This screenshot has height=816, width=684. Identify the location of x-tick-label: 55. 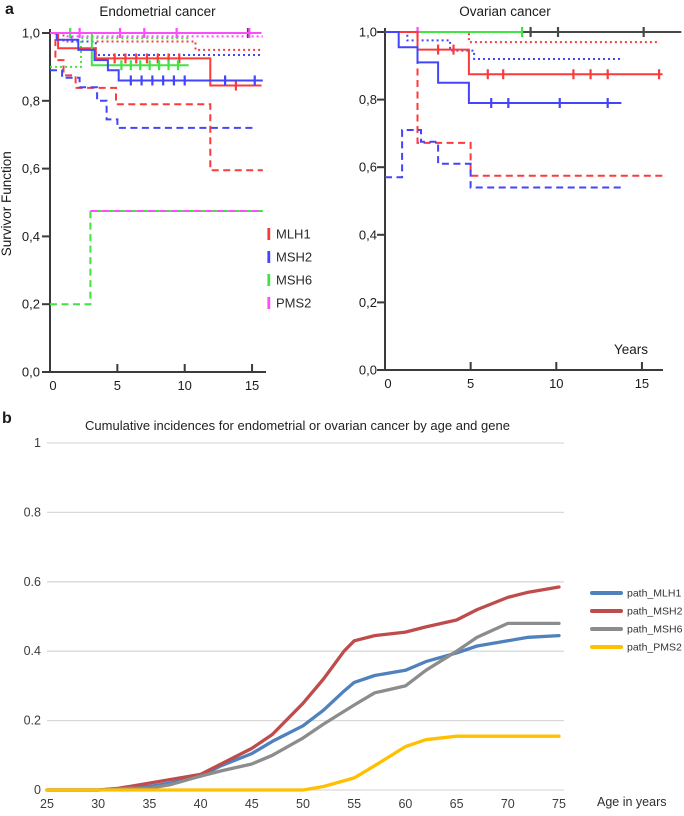
(354, 804).